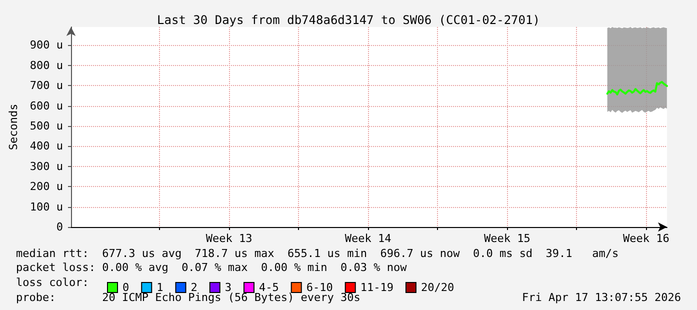 Image resolution: width=697 pixels, height=310 pixels. What do you see at coordinates (368, 238) in the screenshot?
I see `x-tick-label: Week 14` at bounding box center [368, 238].